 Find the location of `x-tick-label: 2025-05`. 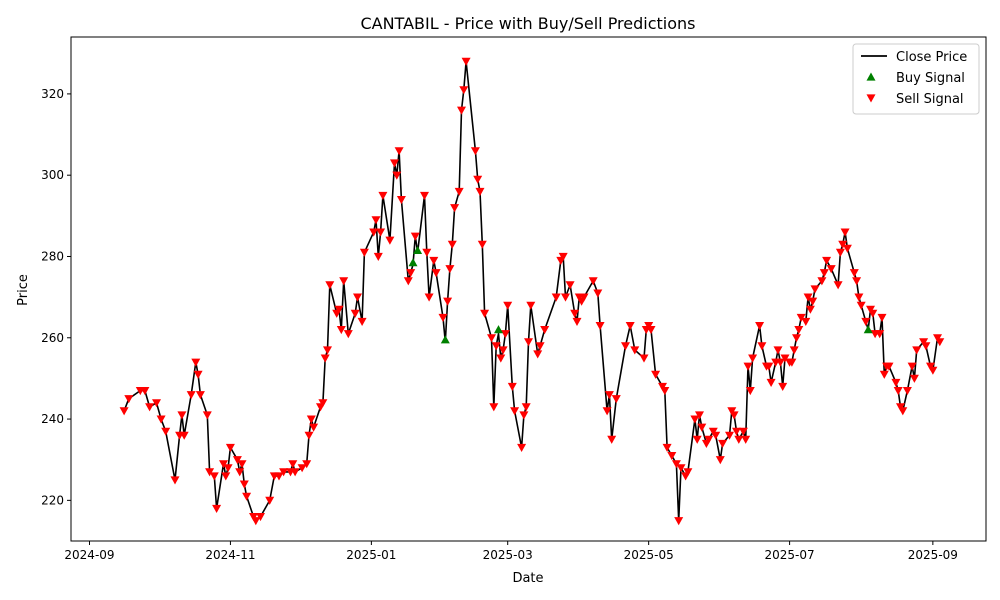

x-tick-label: 2025-05 is located at coordinates (649, 555).